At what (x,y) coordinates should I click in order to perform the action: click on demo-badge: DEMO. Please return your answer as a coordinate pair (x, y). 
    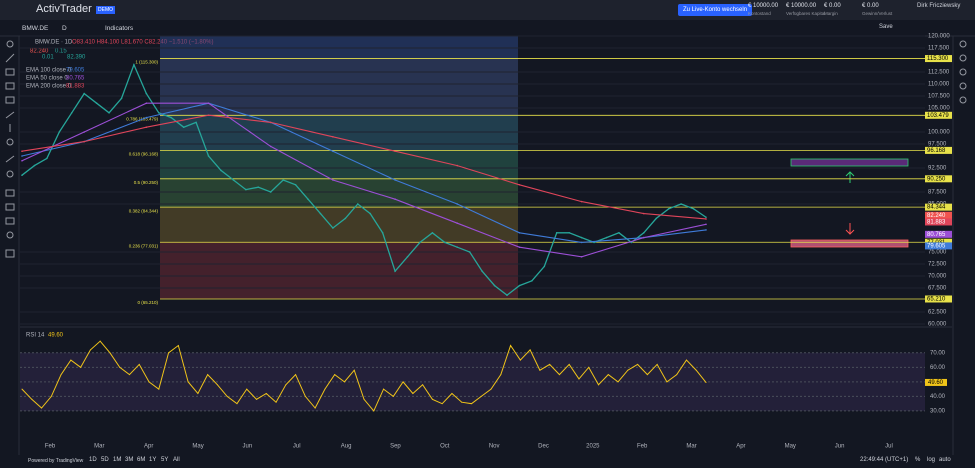
    Looking at the image, I should click on (105, 10).